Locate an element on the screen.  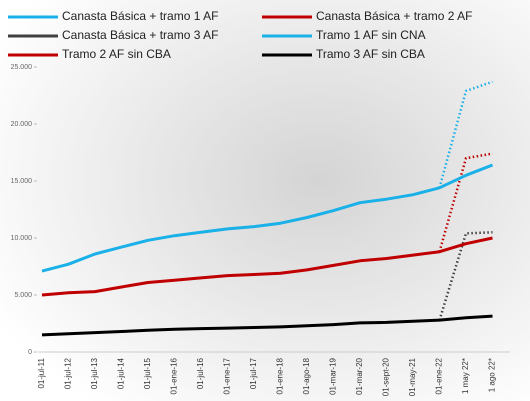
x-tick-label: 01-ene-18 is located at coordinates (280, 375).